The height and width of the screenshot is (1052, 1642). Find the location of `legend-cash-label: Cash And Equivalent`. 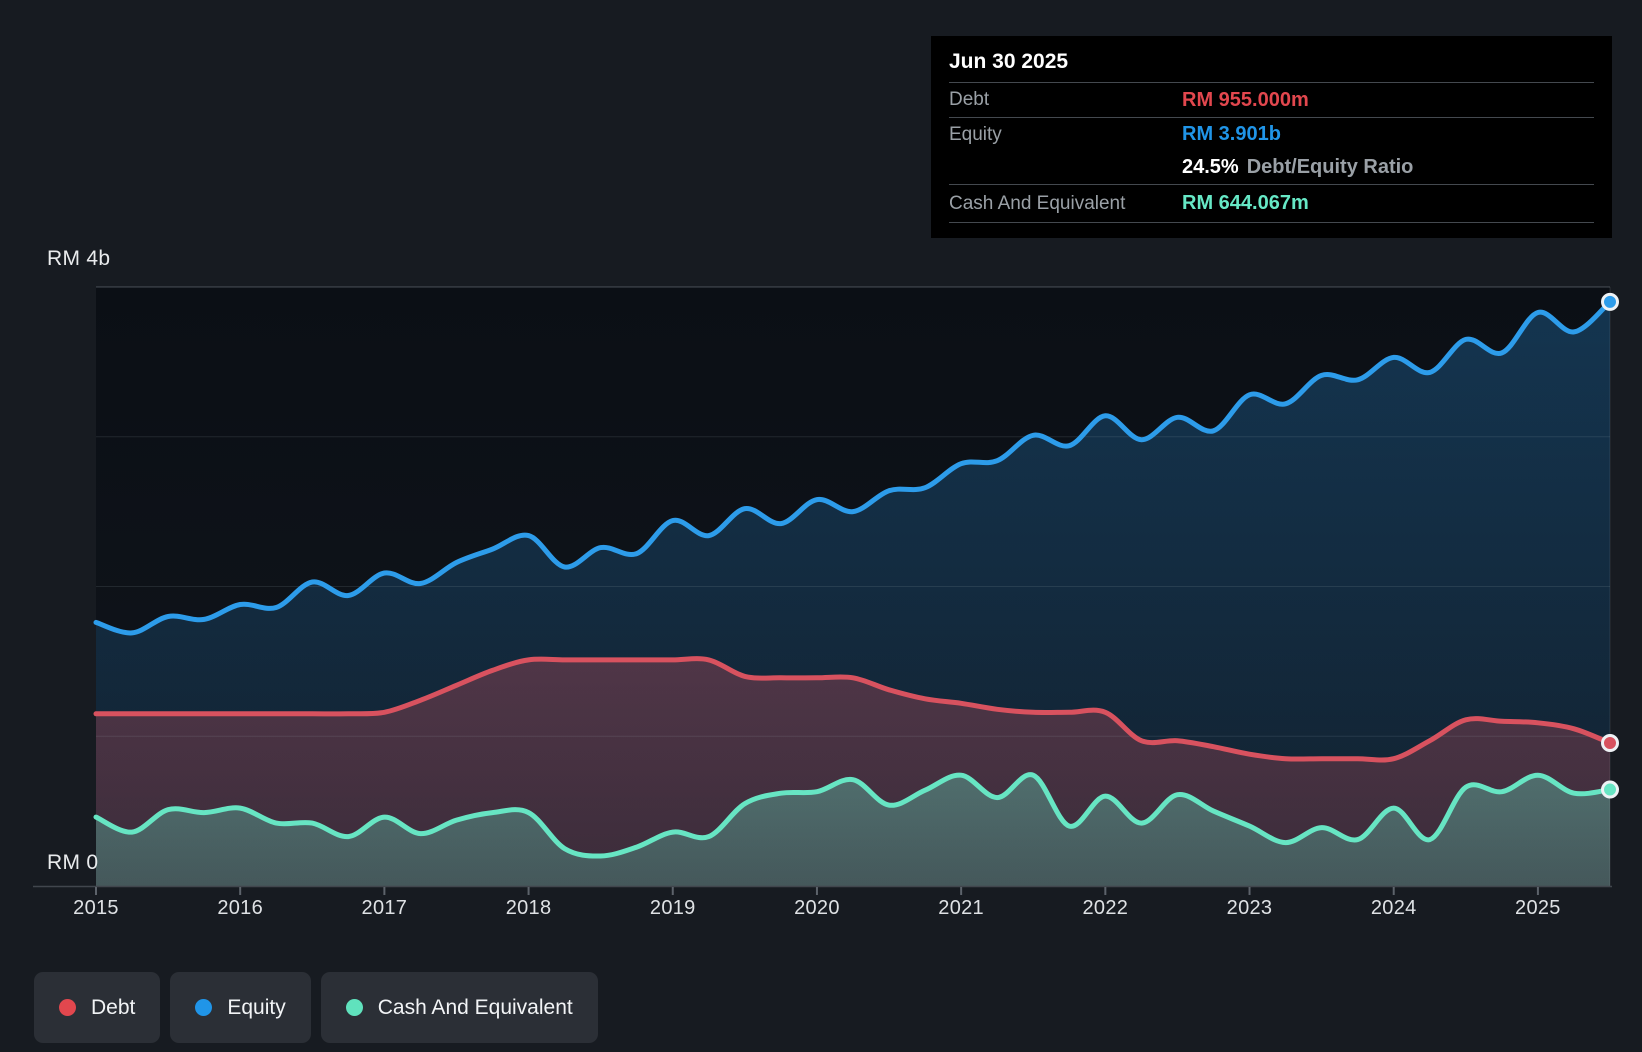

legend-cash-label: Cash And Equivalent is located at coordinates (475, 1007).